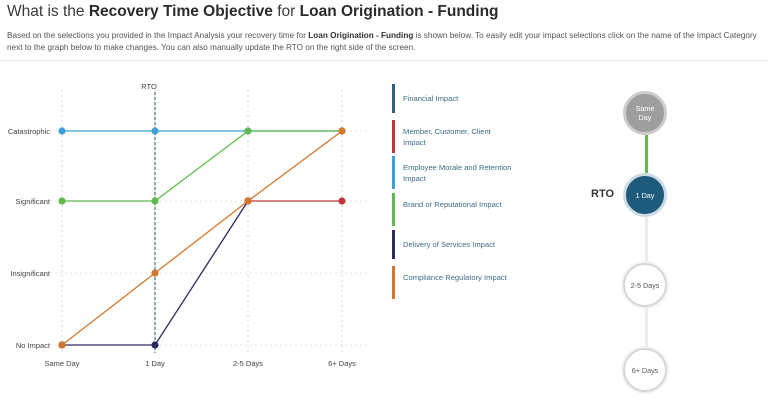 The image size is (768, 417). What do you see at coordinates (447, 137) in the screenshot?
I see `legend-label: Member, Customer, Client Impact` at bounding box center [447, 137].